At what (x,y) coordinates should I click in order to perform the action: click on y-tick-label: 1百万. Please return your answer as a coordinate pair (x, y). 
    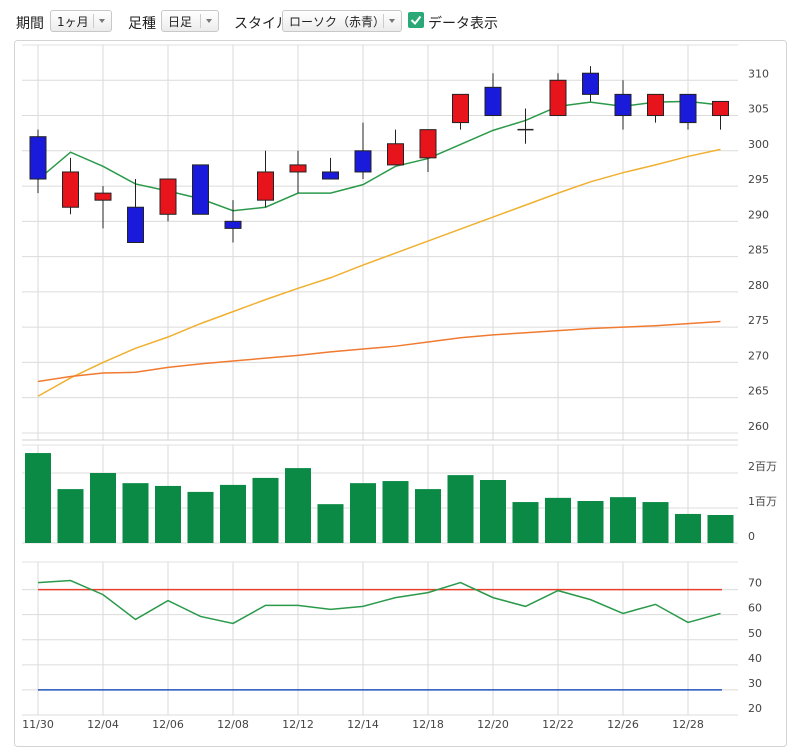
    Looking at the image, I should click on (762, 501).